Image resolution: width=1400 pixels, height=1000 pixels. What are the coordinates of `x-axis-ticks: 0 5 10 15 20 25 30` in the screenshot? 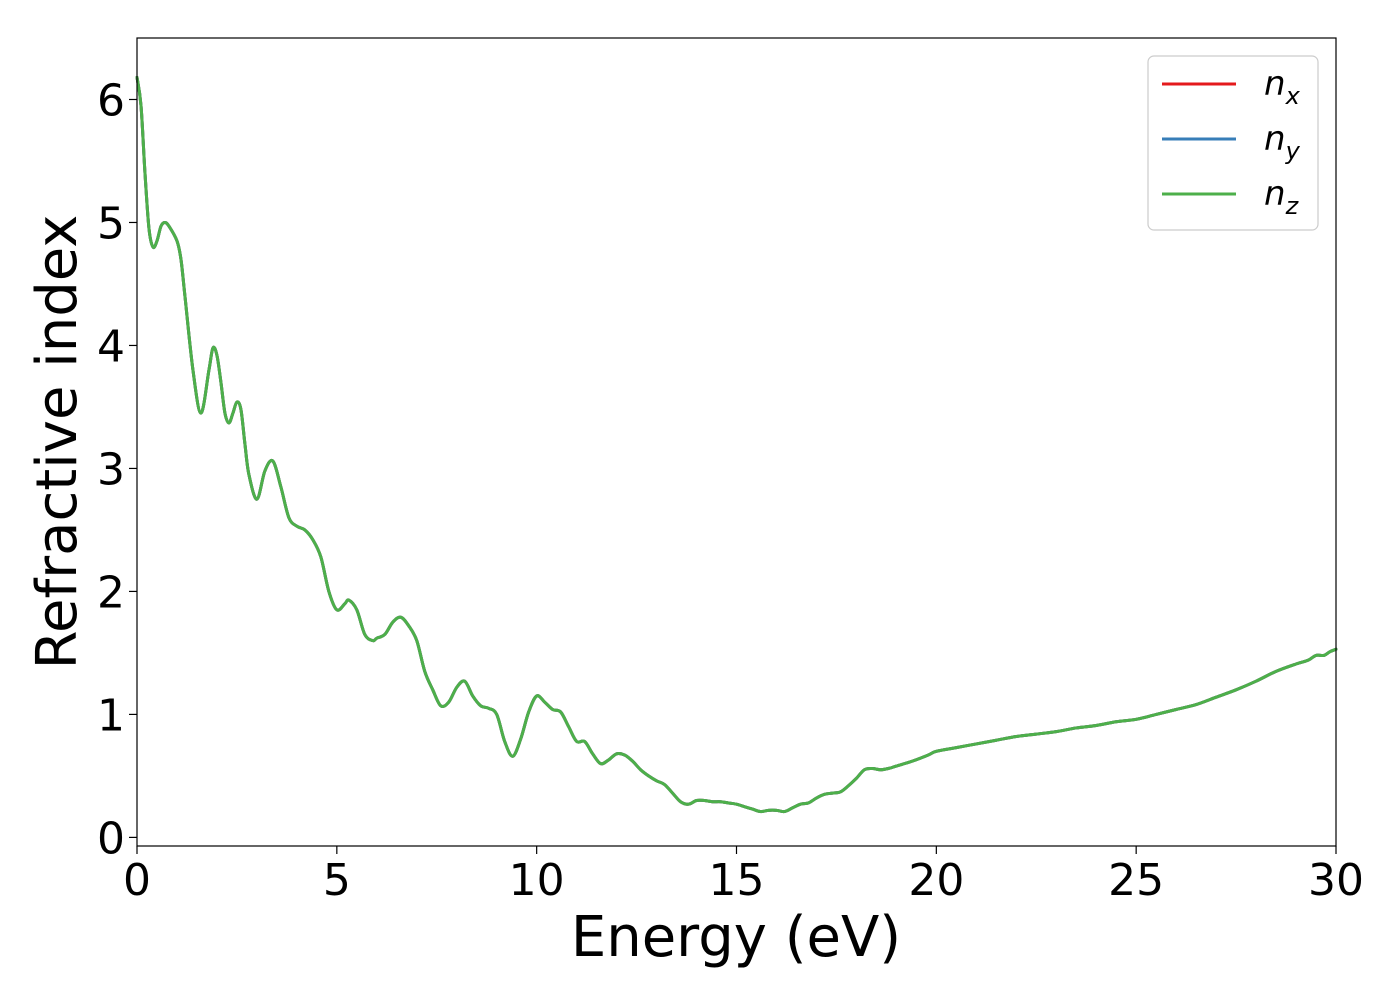 It's located at (743, 876).